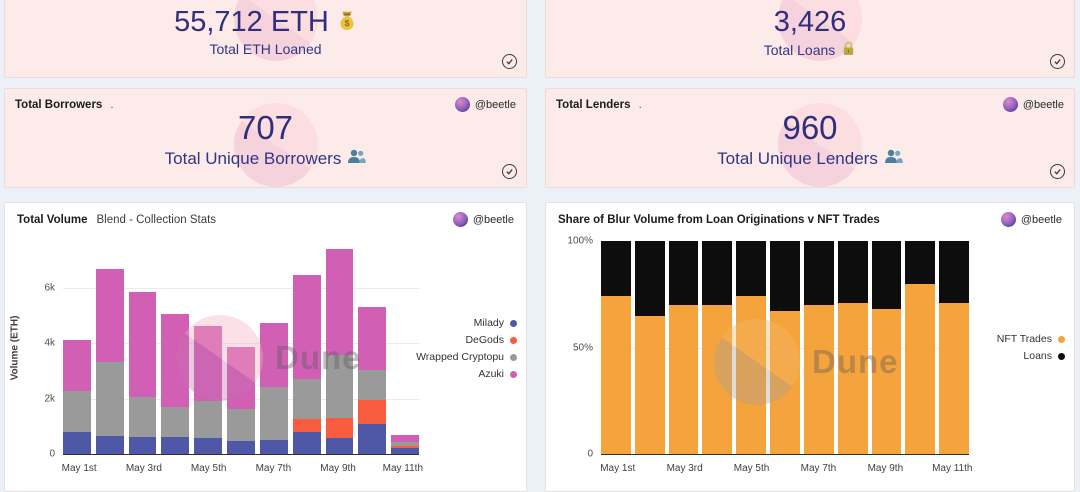  I want to click on legend-label: Milady, so click(488, 323).